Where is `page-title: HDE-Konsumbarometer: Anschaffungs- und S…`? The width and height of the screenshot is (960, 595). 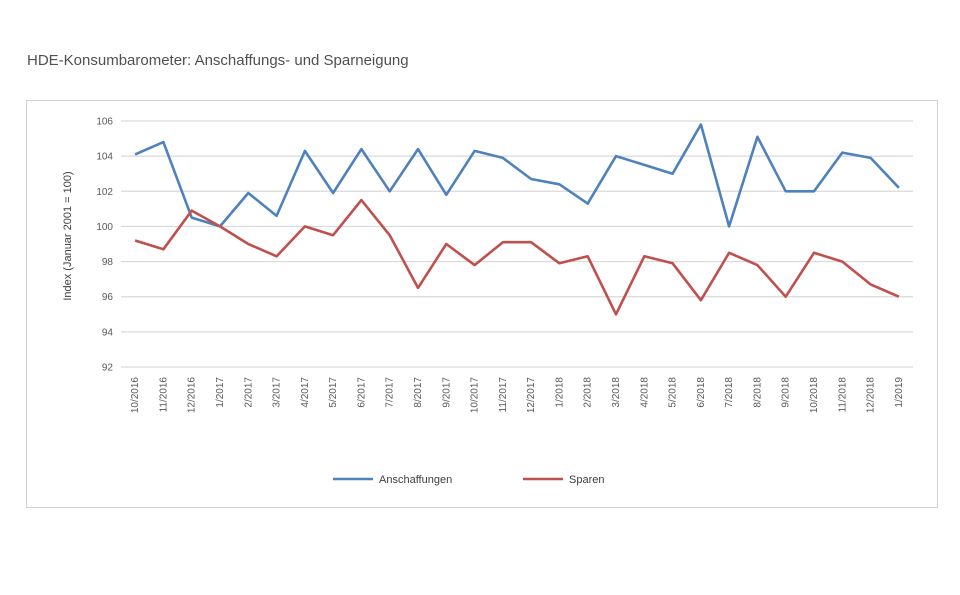
page-title: HDE-Konsumbarometer: Anschaffungs- und S… is located at coordinates (218, 60).